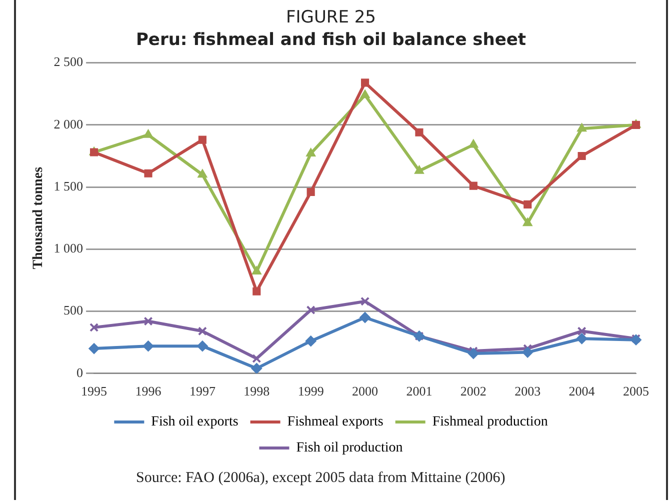  What do you see at coordinates (419, 391) in the screenshot?
I see `x-tick-label: 2001` at bounding box center [419, 391].